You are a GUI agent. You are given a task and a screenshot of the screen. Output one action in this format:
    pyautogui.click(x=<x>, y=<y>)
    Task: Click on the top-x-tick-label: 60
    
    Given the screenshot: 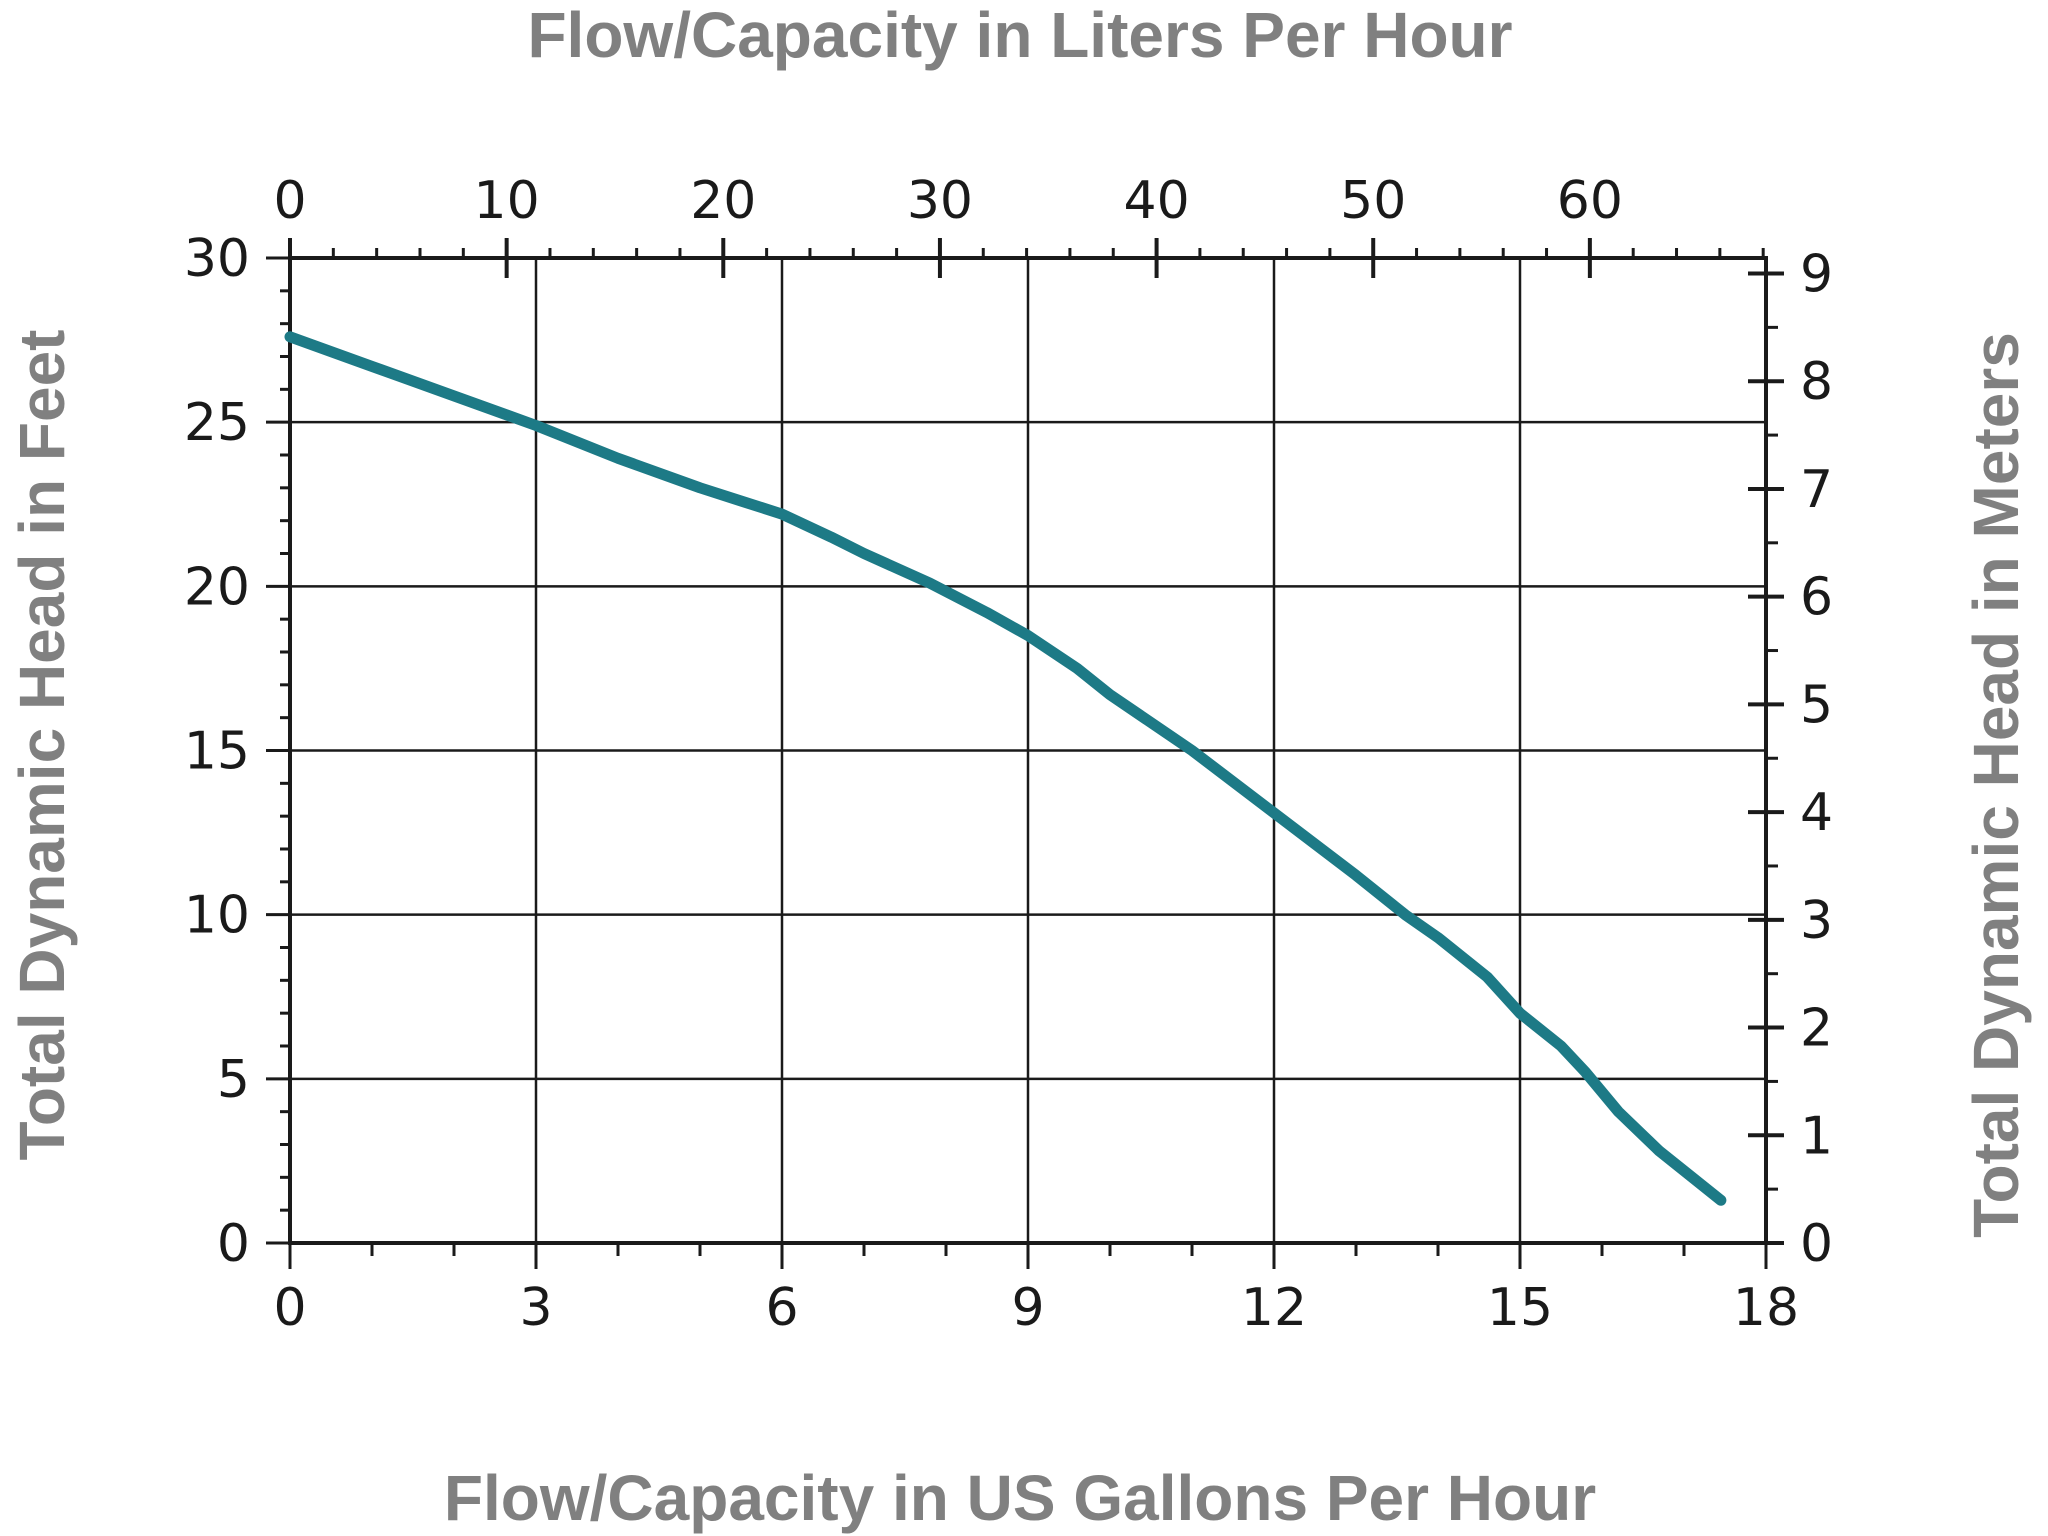 What is the action you would take?
    pyautogui.click(x=1590, y=201)
    